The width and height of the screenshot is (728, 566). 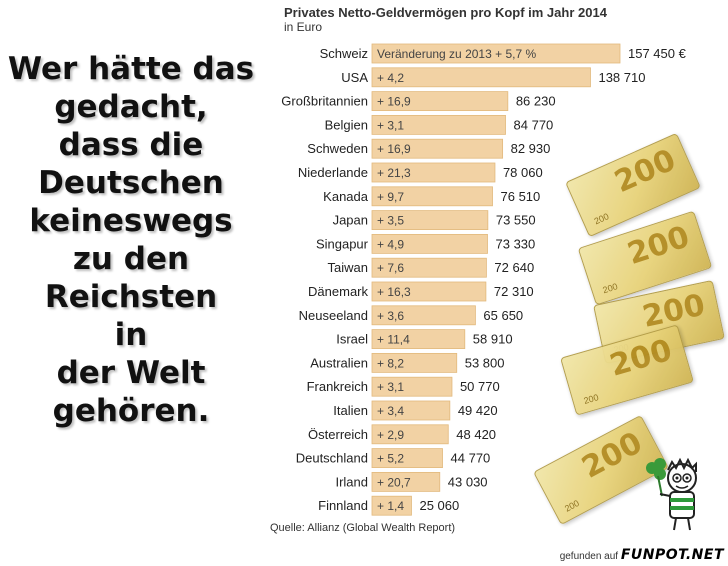 What do you see at coordinates (485, 362) in the screenshot?
I see `value-label: 53 800` at bounding box center [485, 362].